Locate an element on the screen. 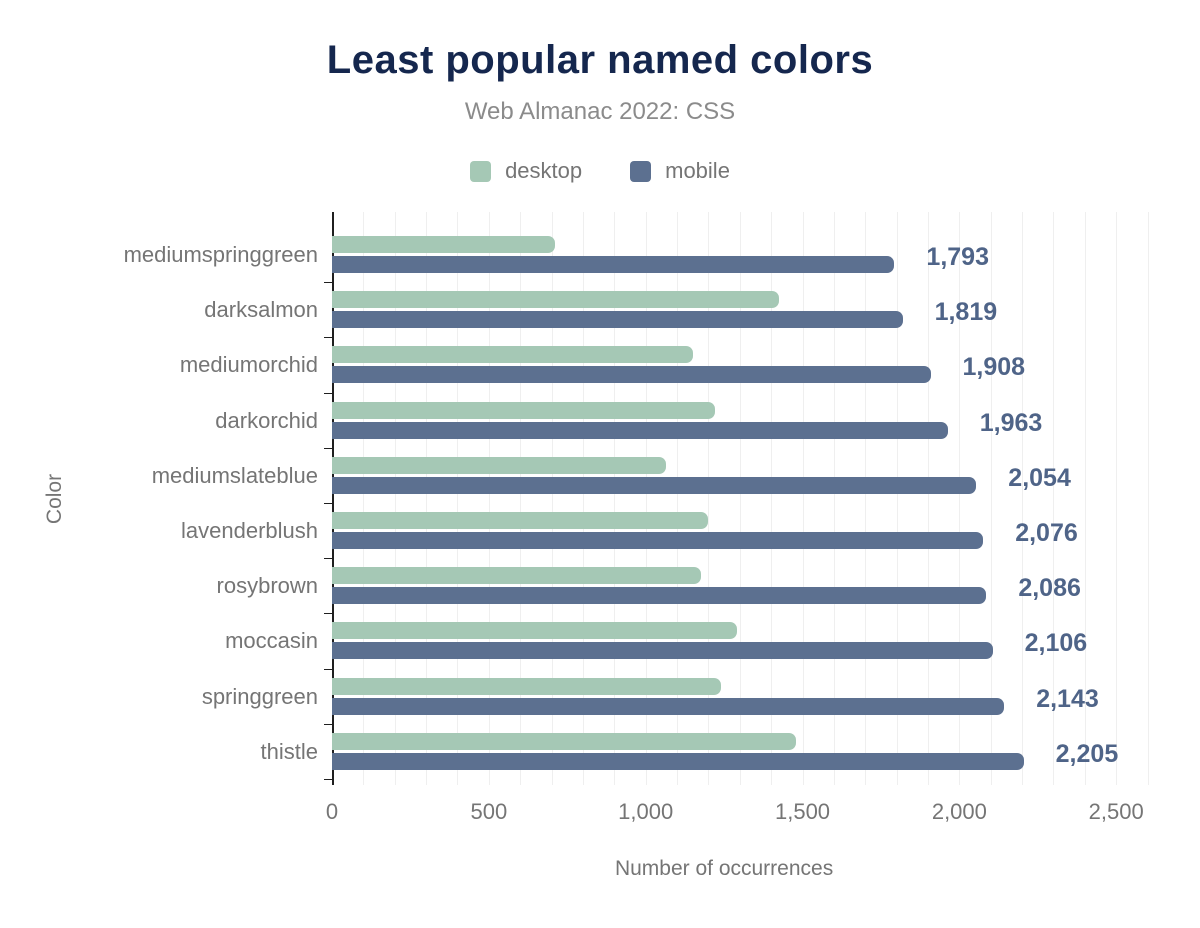 The height and width of the screenshot is (928, 1200). category-row: darksalmon 1,819 is located at coordinates (683, 309).